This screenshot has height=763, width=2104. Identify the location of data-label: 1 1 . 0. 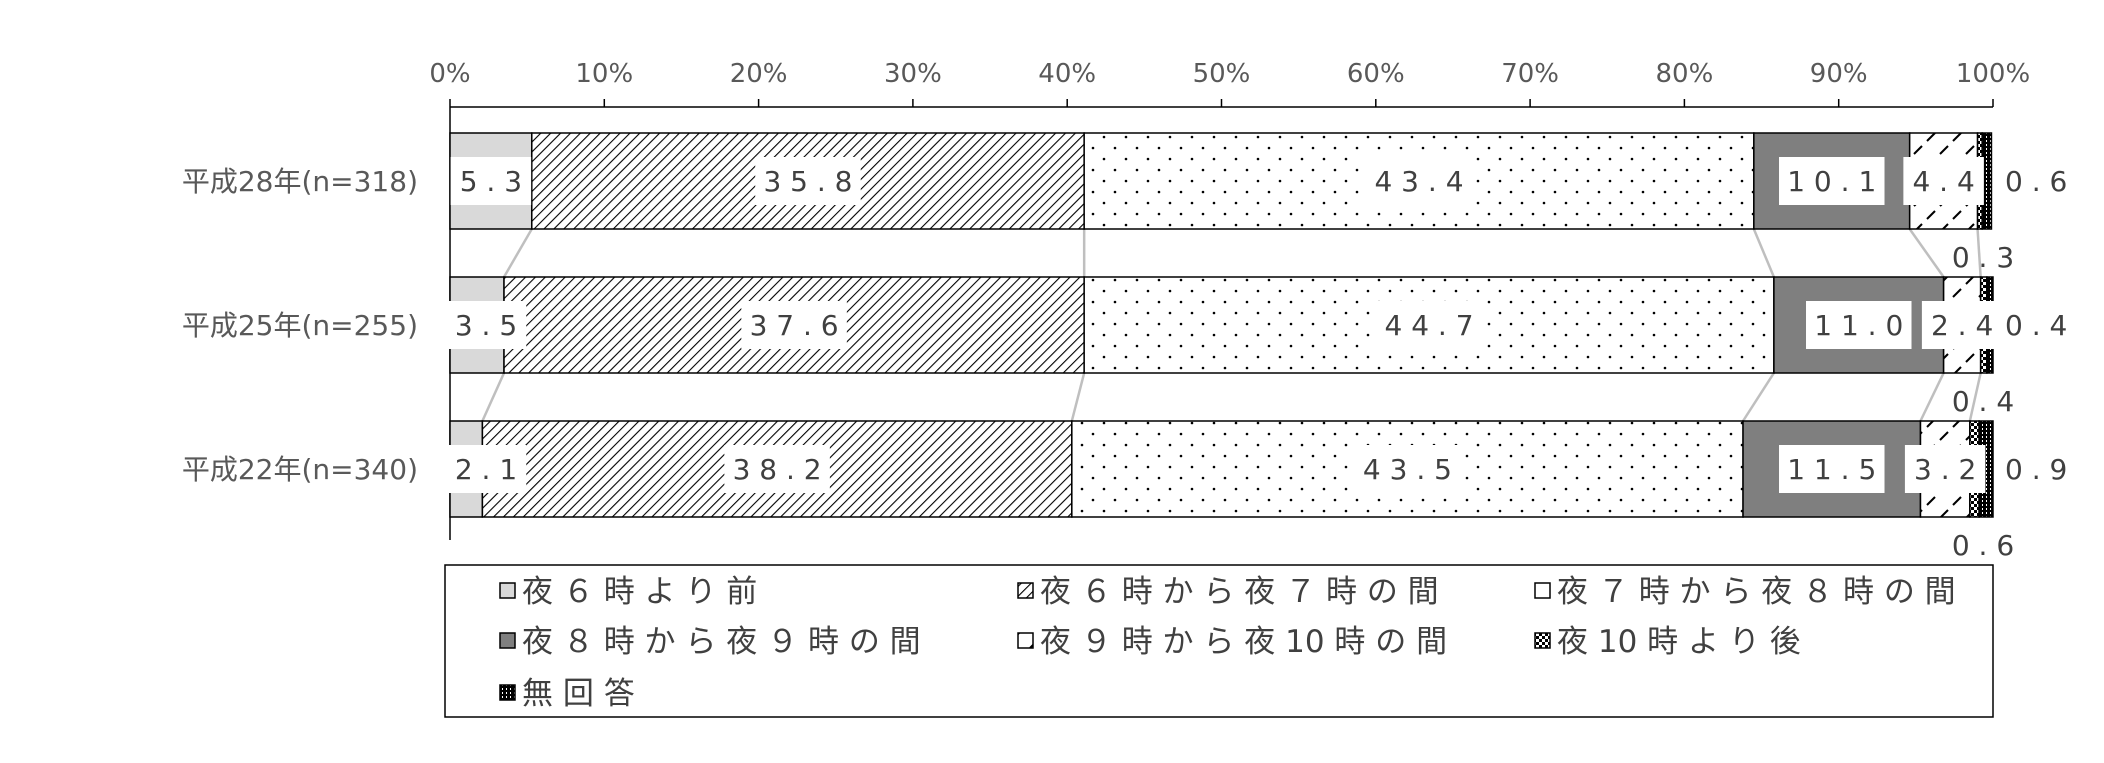
(1858, 325).